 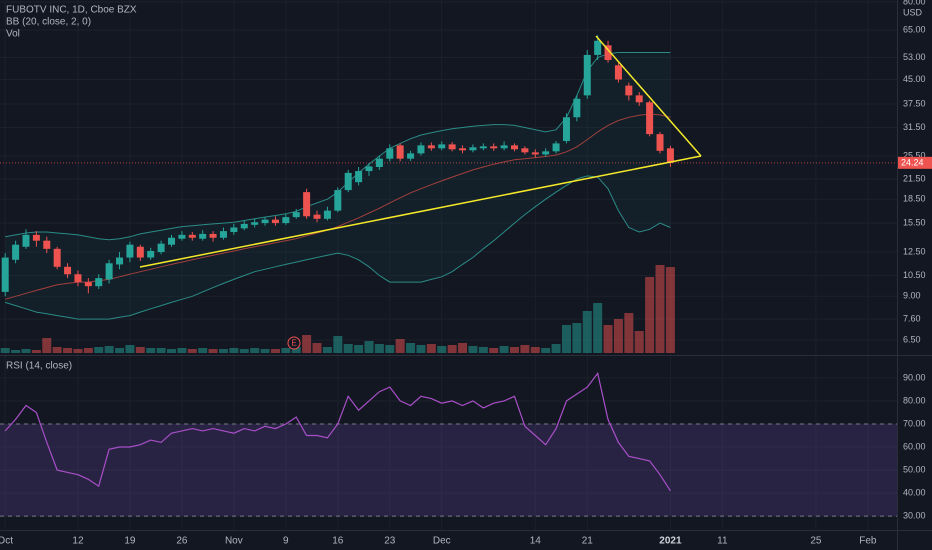 What do you see at coordinates (914, 446) in the screenshot?
I see `y-tick-label: 60.00` at bounding box center [914, 446].